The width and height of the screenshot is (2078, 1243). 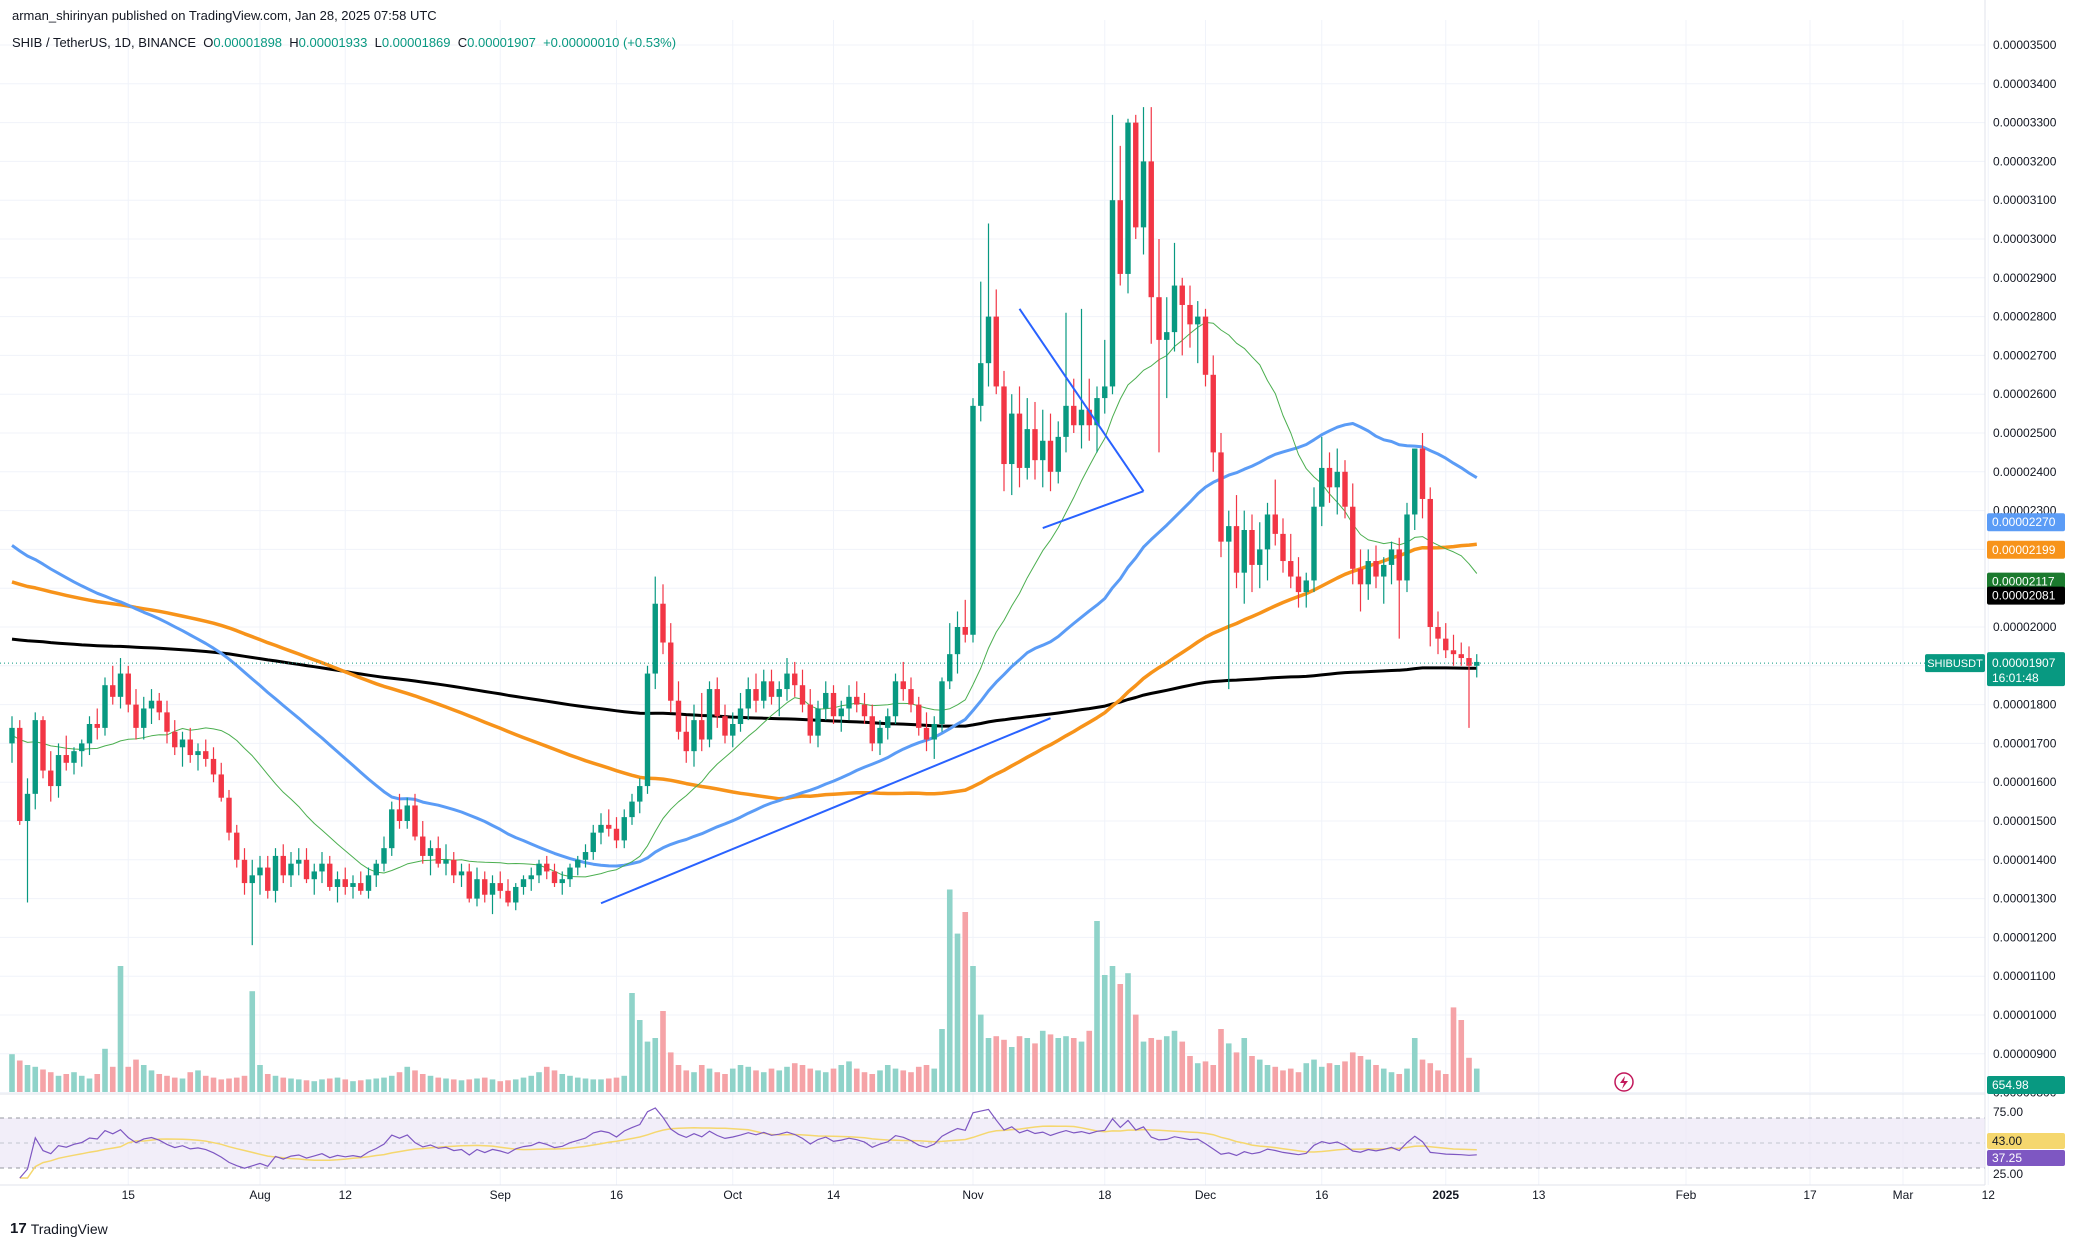 I want to click on tradingview-logo: 17 TradingView, so click(x=59, y=1228).